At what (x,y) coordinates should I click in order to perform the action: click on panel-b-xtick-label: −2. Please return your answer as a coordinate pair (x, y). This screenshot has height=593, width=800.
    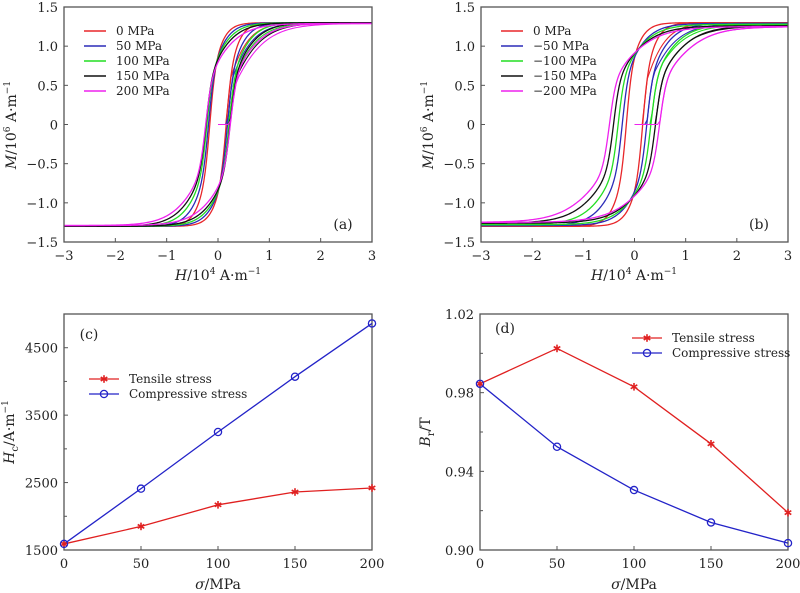
    Looking at the image, I should click on (532, 256).